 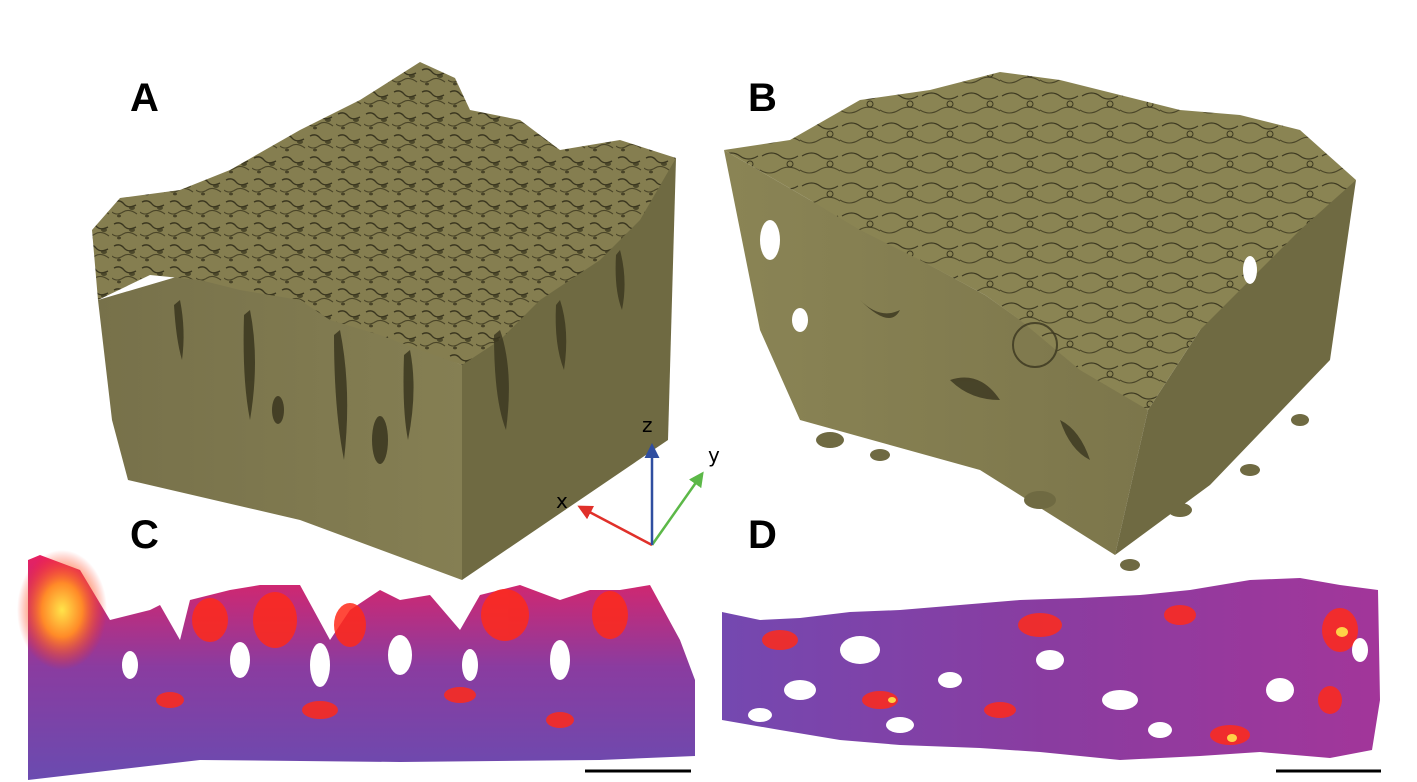 I want to click on panel-d-heatmap, so click(x=1051, y=675).